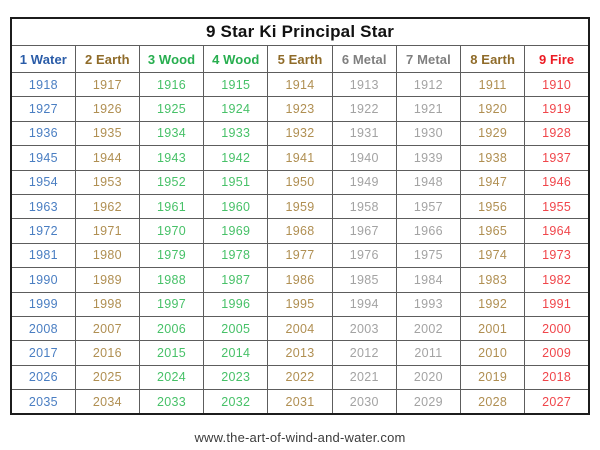 Image resolution: width=600 pixels, height=450 pixels. Describe the element at coordinates (236, 255) in the screenshot. I see `year-cell: 1978` at that location.